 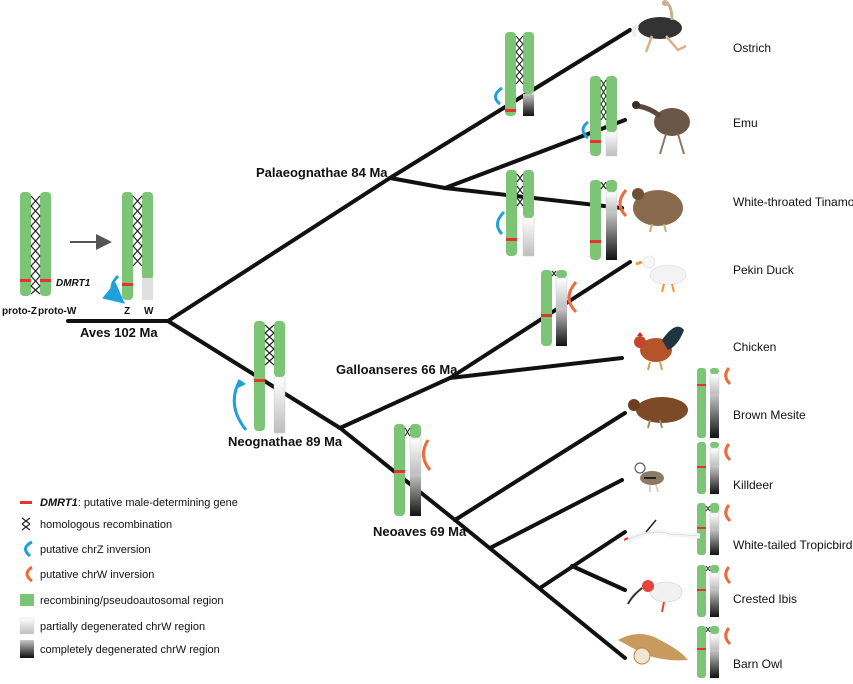 I want to click on species-label-owl: Barn Owl, so click(x=757, y=664).